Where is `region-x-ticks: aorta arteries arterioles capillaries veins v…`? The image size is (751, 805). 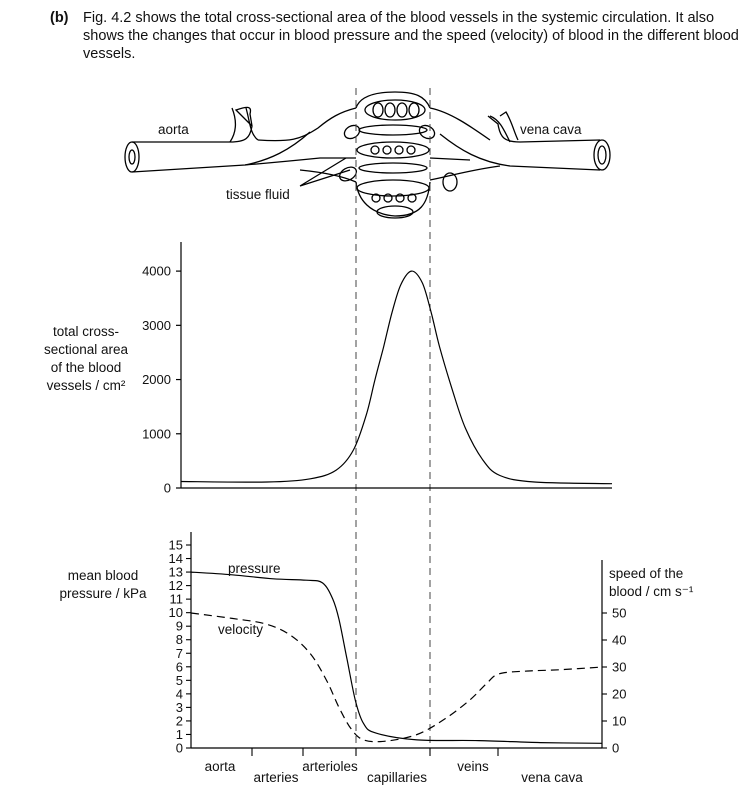 region-x-ticks: aorta arteries arterioles capillaries veins v… is located at coordinates (394, 766).